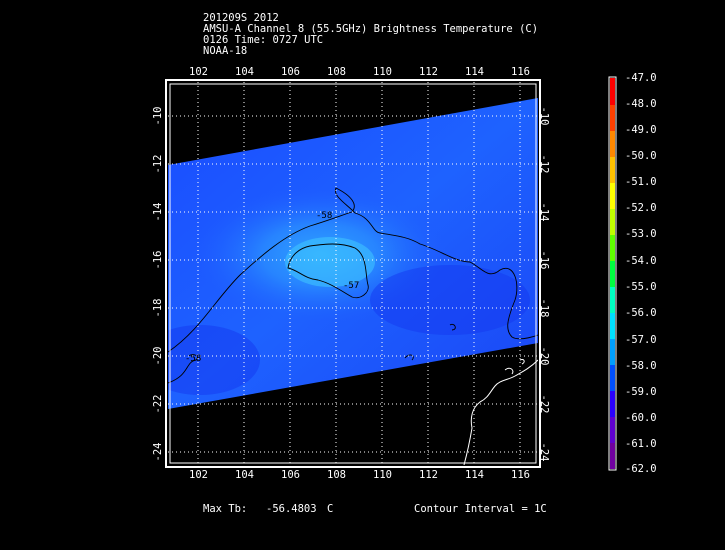 This screenshot has height=550, width=725. Describe the element at coordinates (382, 72) in the screenshot. I see `lon-tick-top: 110` at that location.